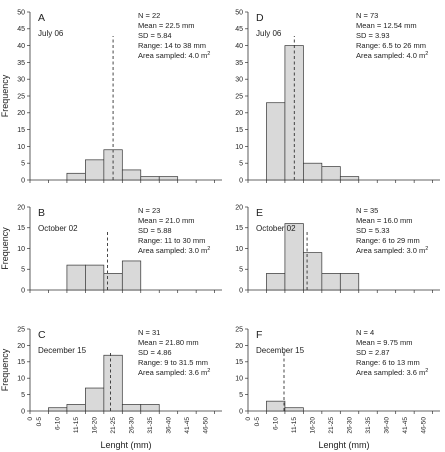  Describe the element at coordinates (41, 18) in the screenshot. I see `panel-a-letter: A` at that location.